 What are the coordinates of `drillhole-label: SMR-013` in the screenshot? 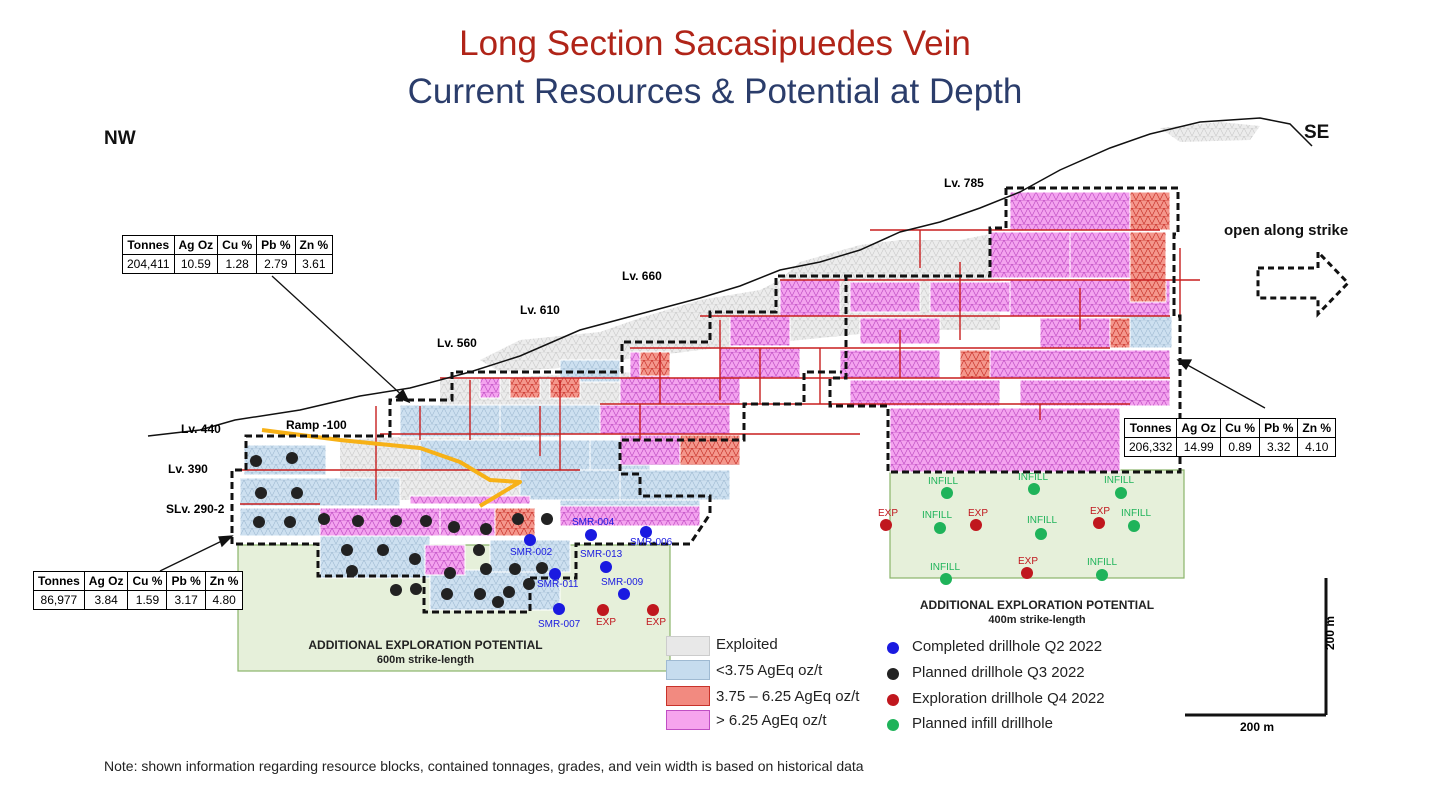 It's located at (601, 554).